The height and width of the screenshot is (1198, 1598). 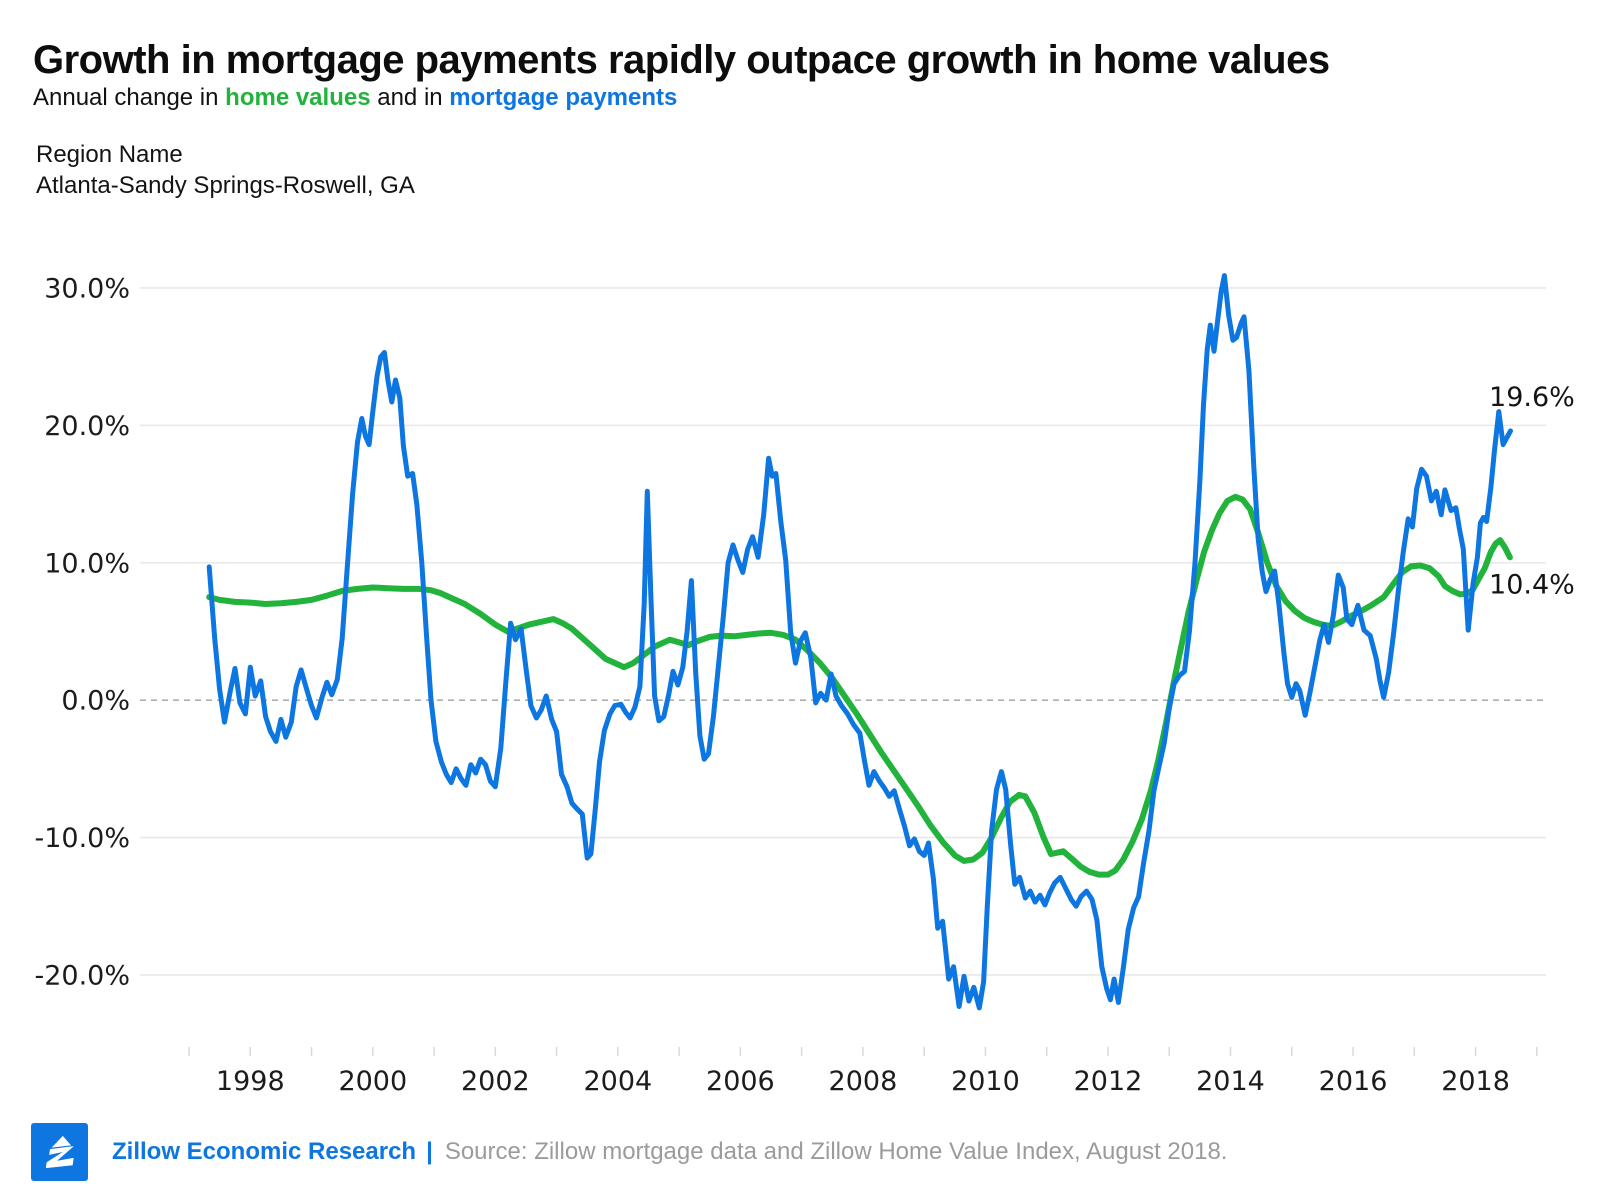 I want to click on x-axis-label: 2010, so click(x=985, y=1081).